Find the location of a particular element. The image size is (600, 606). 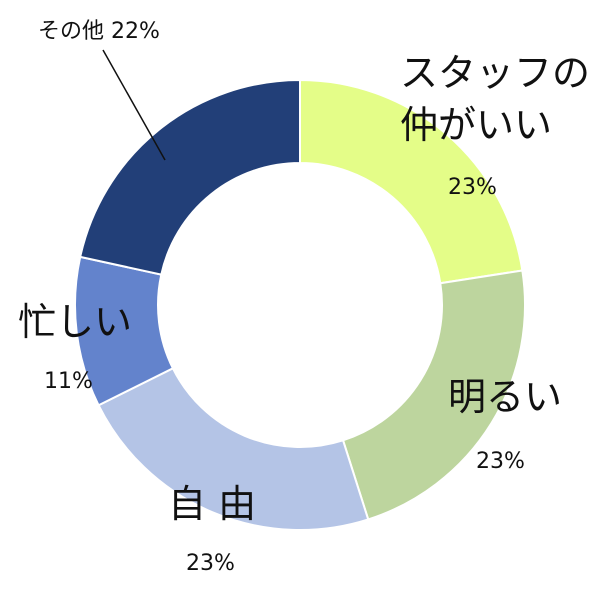

label-staff-line2: 仲がいい is located at coordinates (476, 125).